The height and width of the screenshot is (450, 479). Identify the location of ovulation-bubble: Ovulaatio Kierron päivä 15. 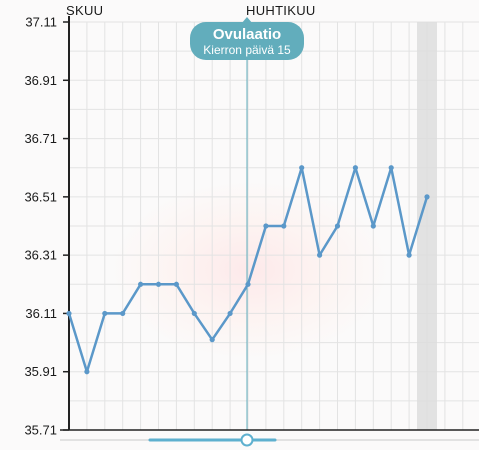
(247, 38).